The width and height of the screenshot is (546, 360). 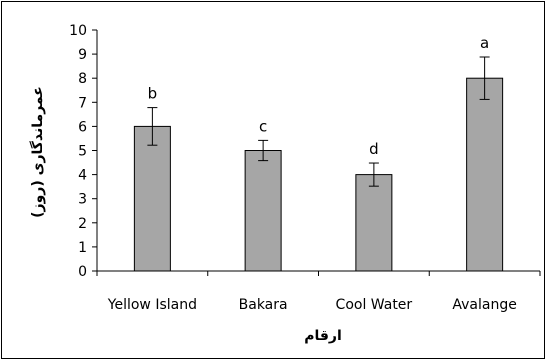 I want to click on y-tick-label-2: 2, so click(x=82, y=224).